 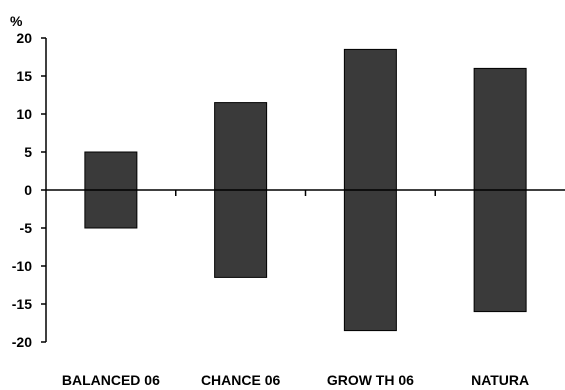 I want to click on x-category-label: BALANCED 06, so click(x=111, y=380).